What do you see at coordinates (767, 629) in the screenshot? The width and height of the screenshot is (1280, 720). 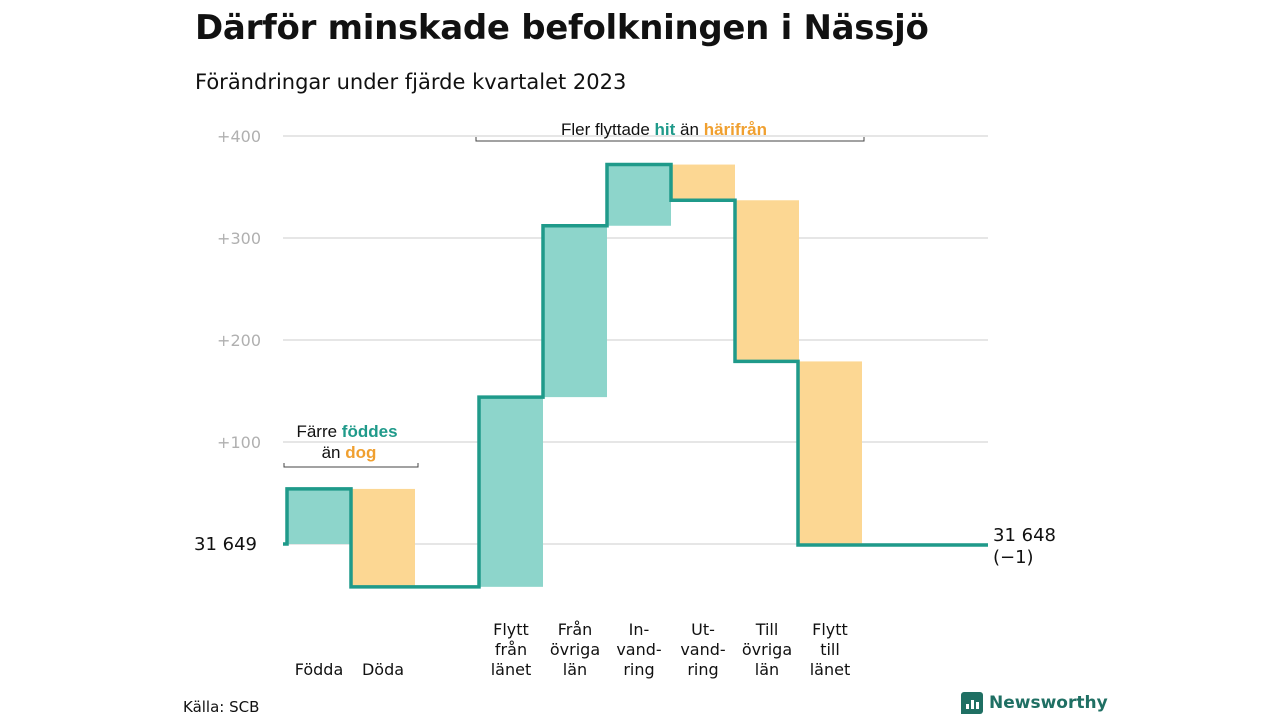 I see `category-label: Till` at bounding box center [767, 629].